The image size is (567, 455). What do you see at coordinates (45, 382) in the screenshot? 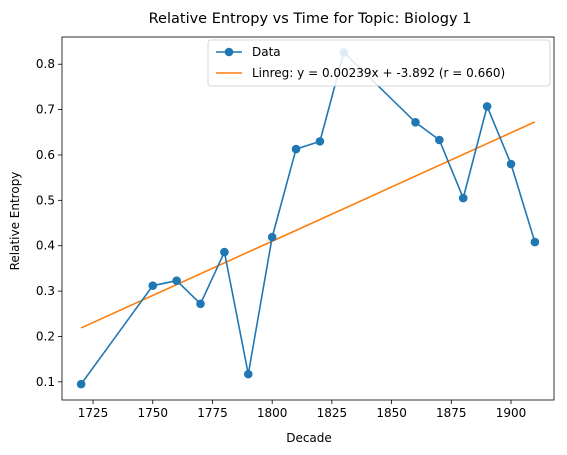
I see `y-tick-label: 0.1` at bounding box center [45, 382].